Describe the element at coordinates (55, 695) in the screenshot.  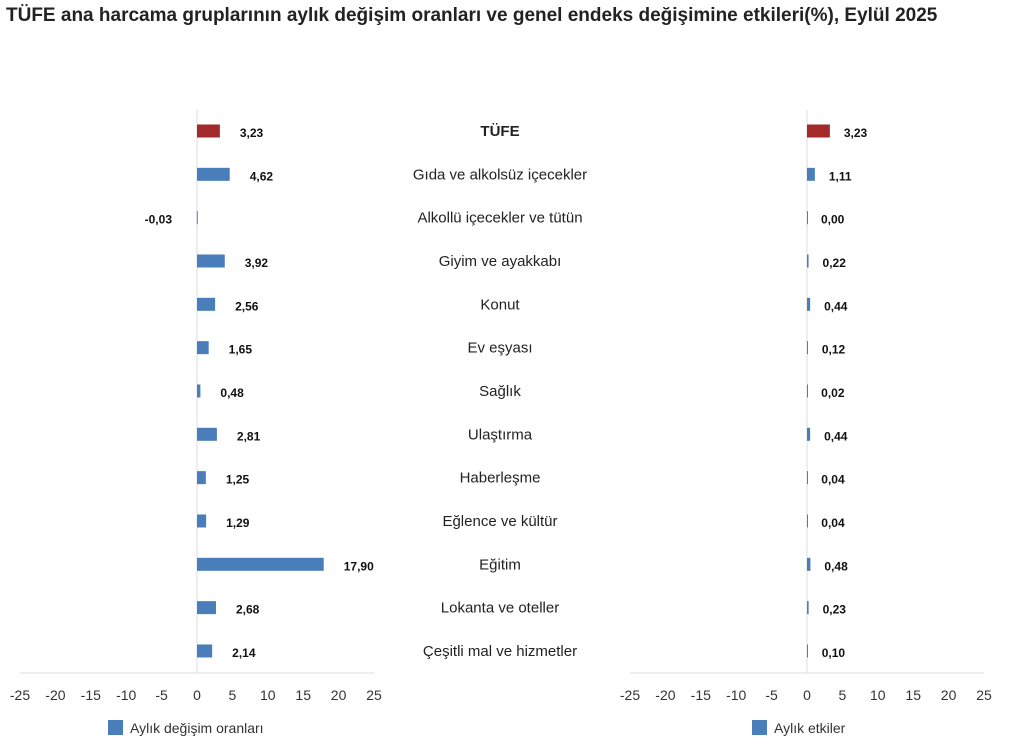
I see `left-x-tick: -20` at that location.